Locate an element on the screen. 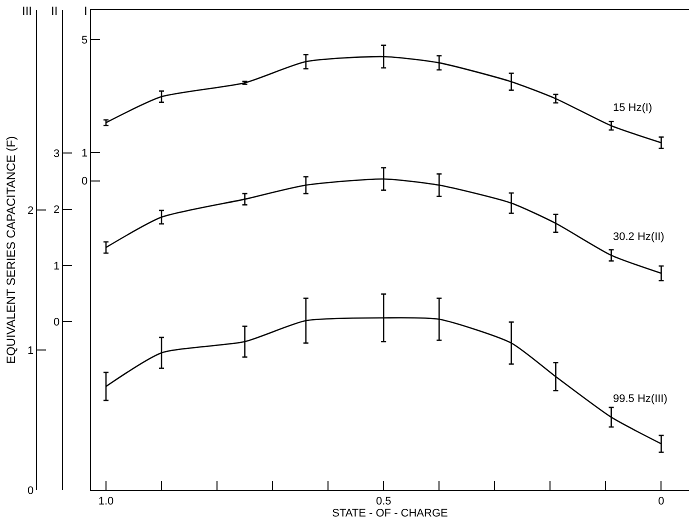 This screenshot has width=689, height=524. x-tick-label: 1.0 is located at coordinates (106, 501).